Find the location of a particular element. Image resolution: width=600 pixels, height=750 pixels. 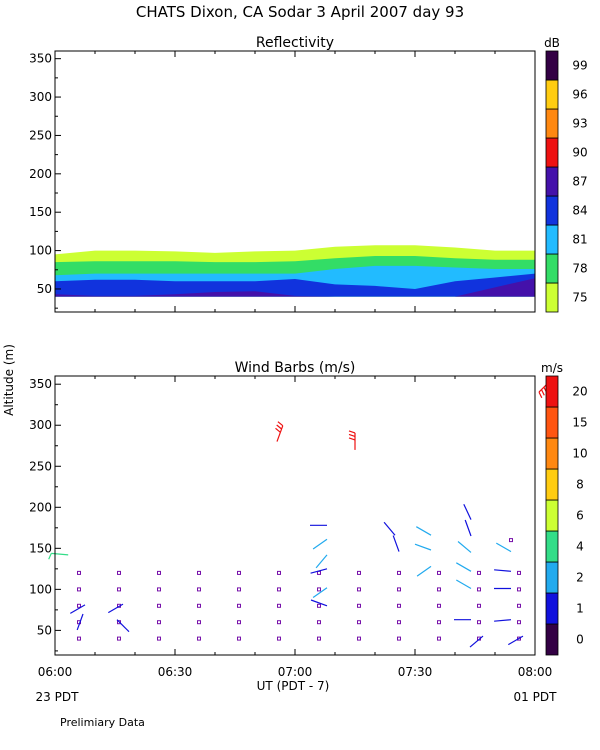

reflectivity-colorbar-tick: 84 is located at coordinates (579, 211).